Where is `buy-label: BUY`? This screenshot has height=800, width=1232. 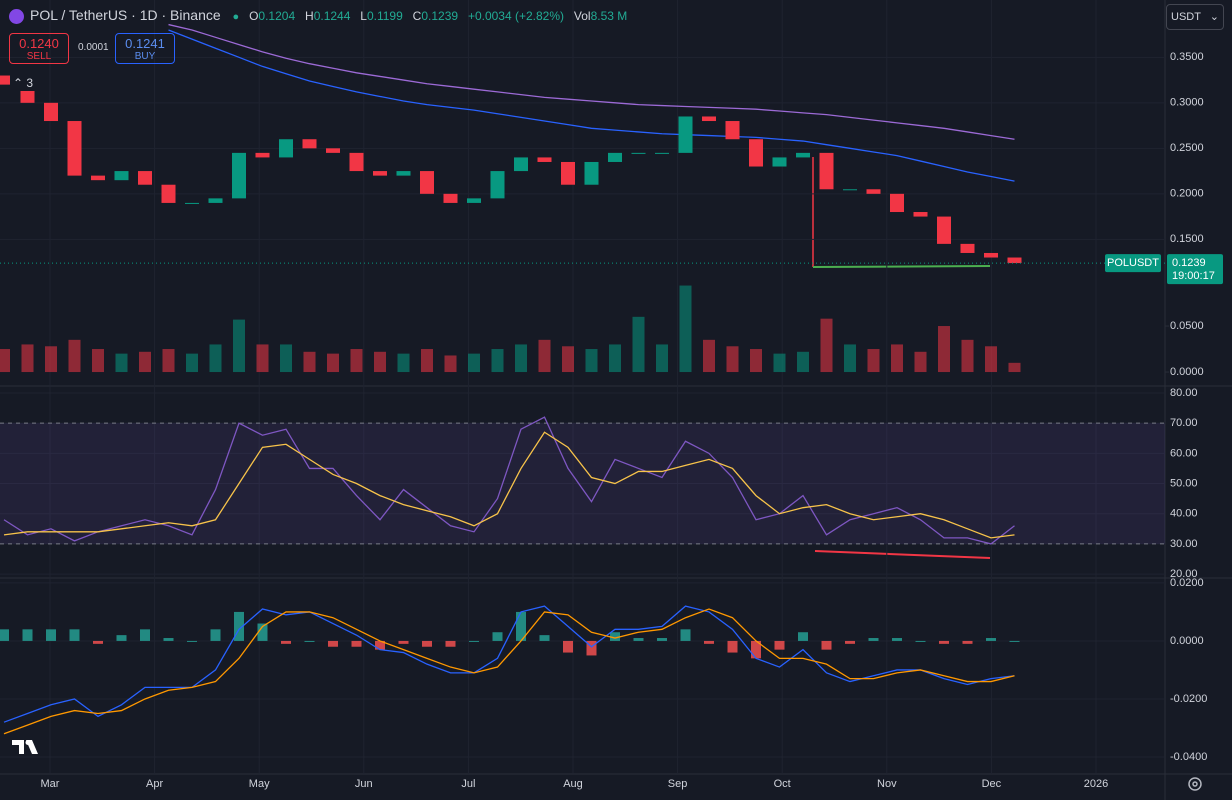
buy-label: BUY is located at coordinates (145, 56).